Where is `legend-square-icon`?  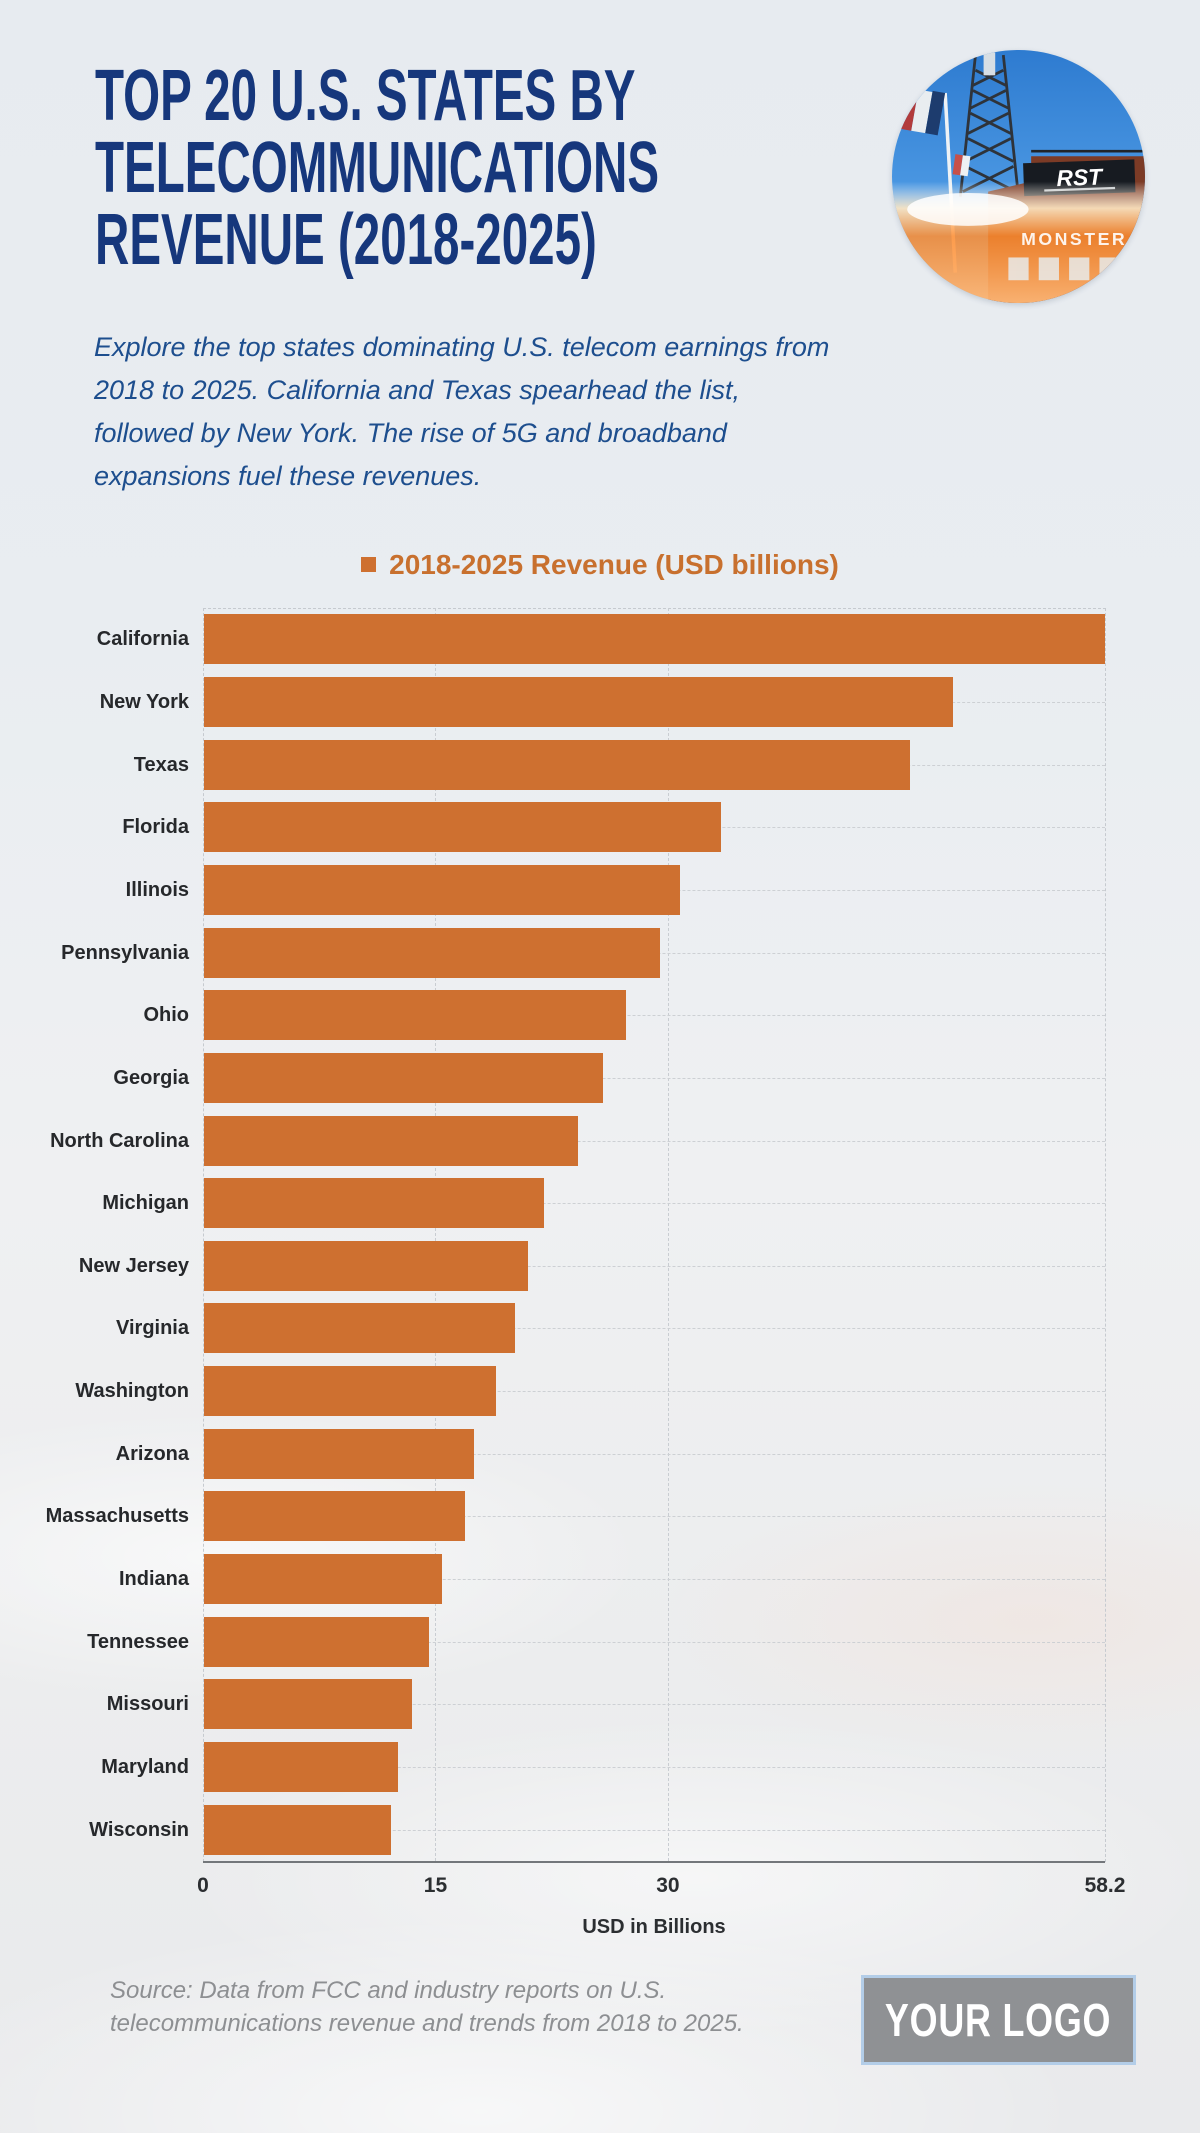 legend-square-icon is located at coordinates (369, 564).